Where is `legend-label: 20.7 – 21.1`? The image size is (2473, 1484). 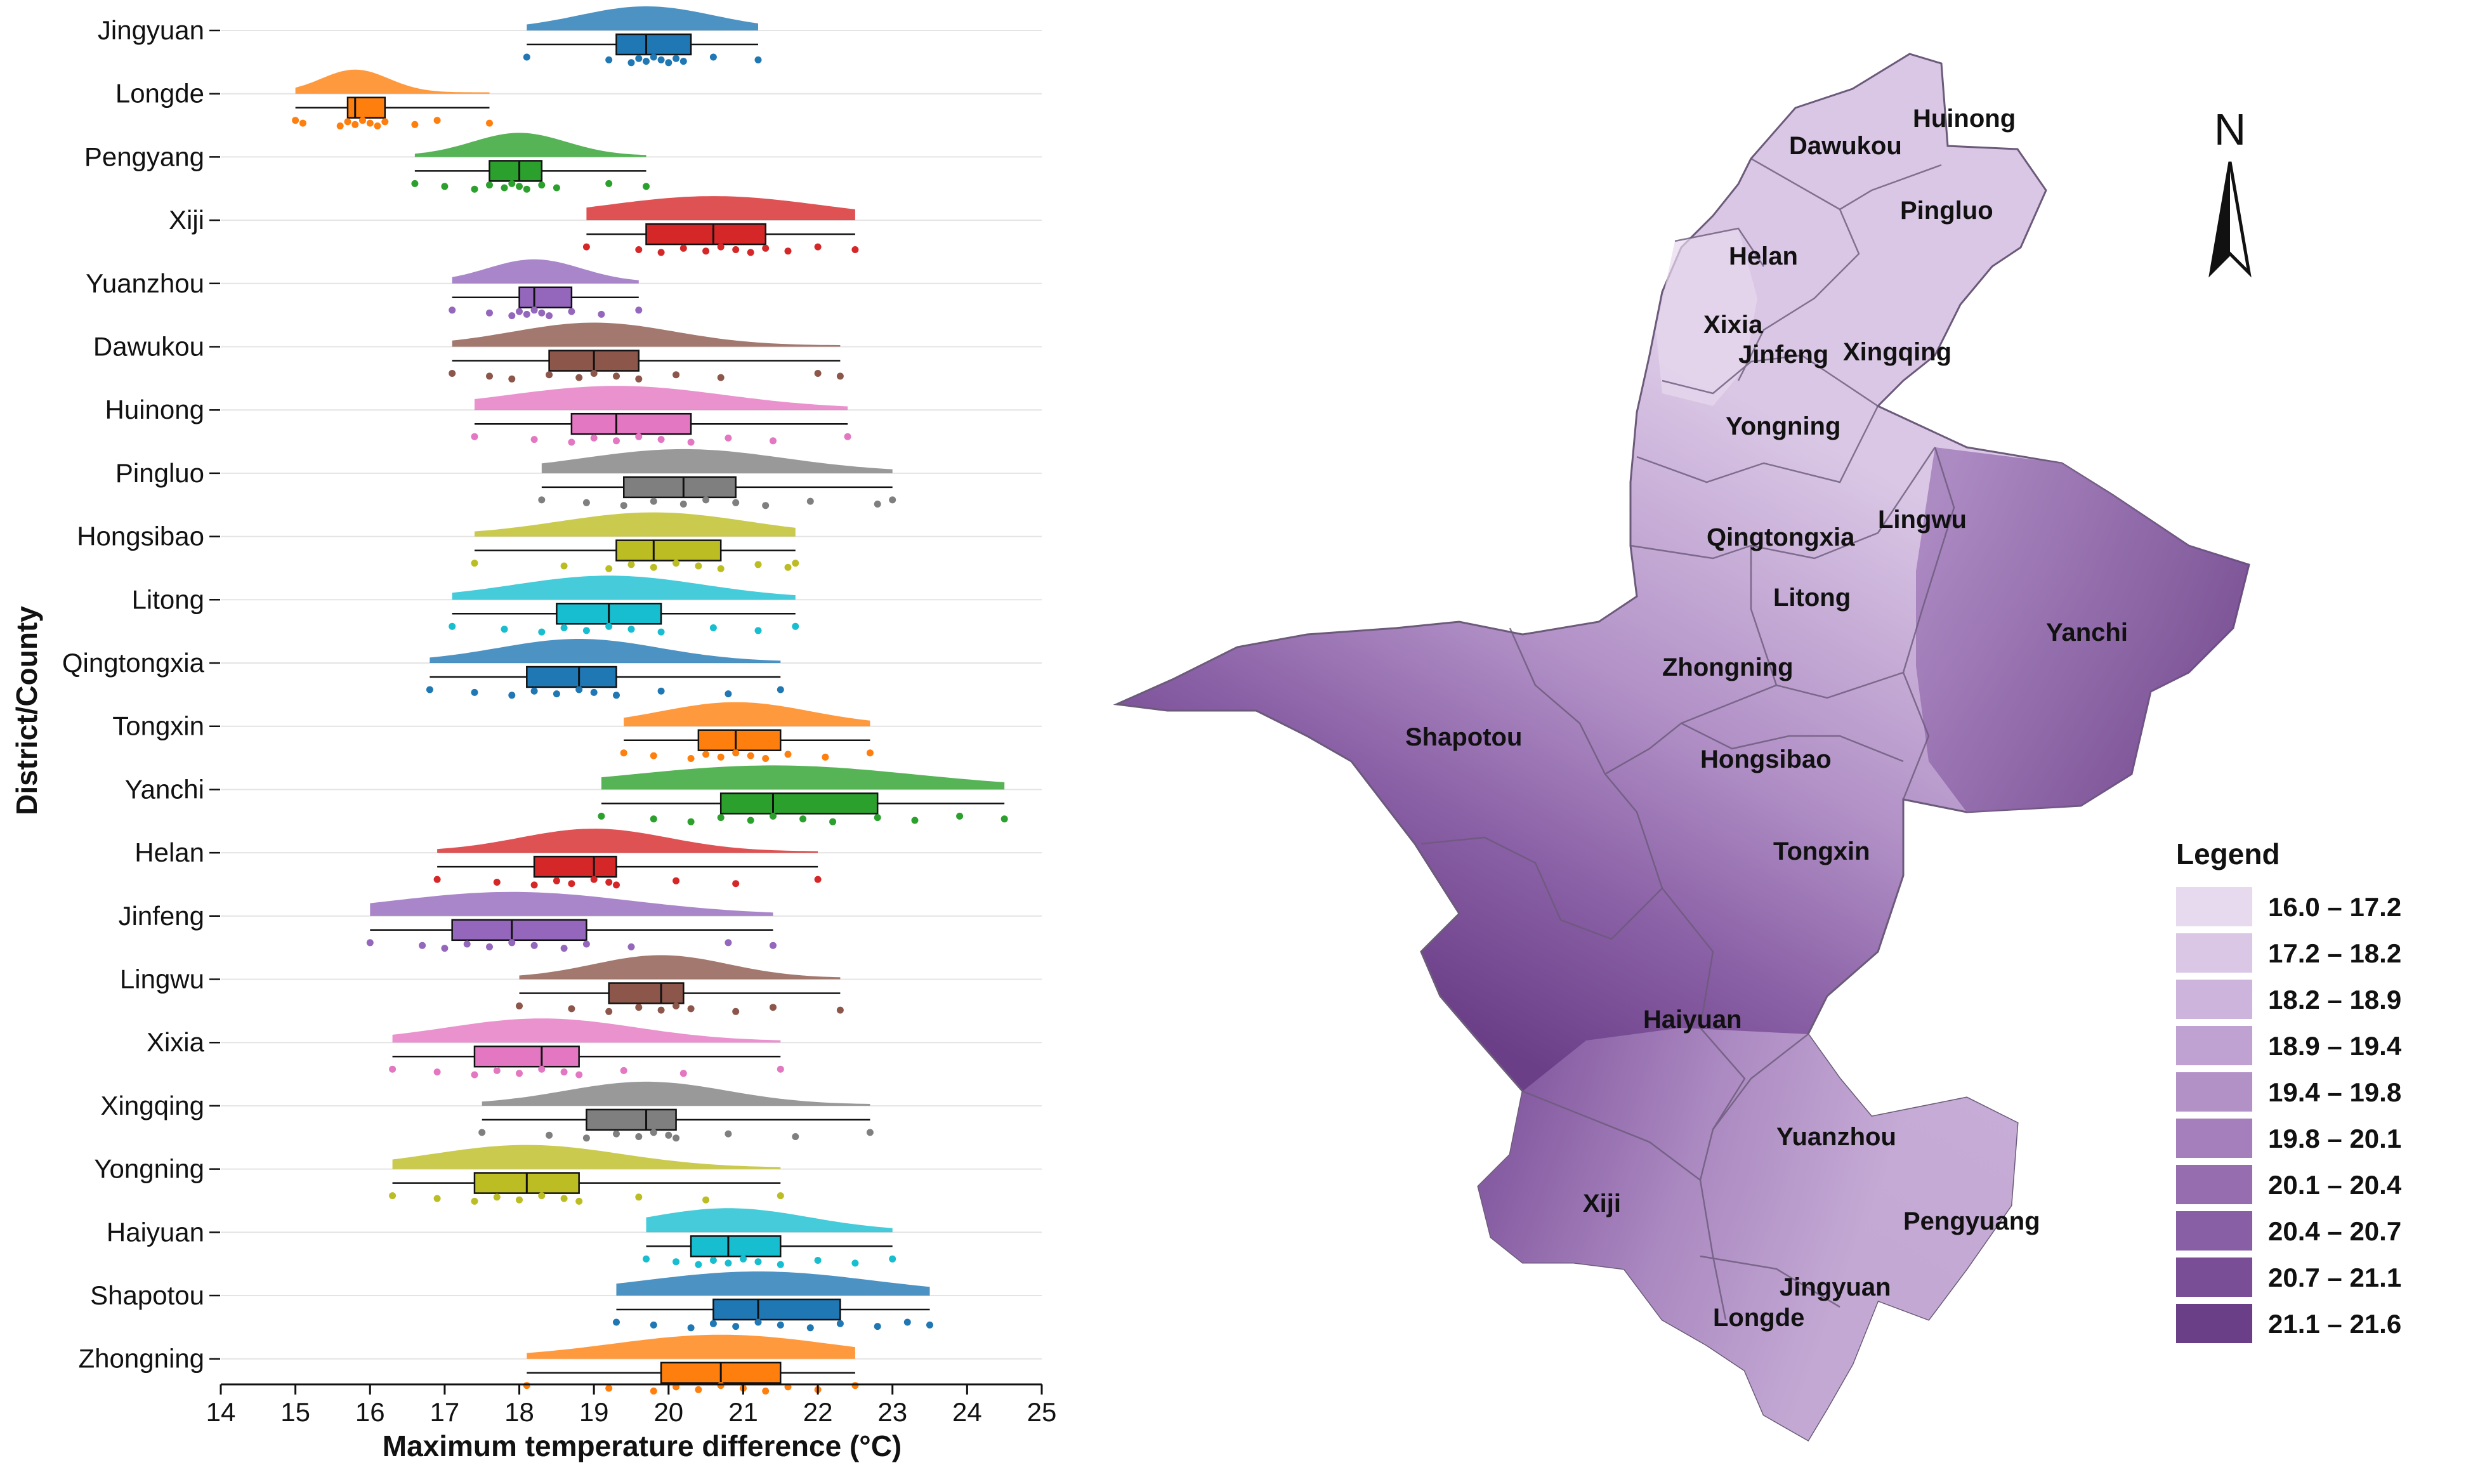
legend-label: 20.7 – 21.1 is located at coordinates (2334, 1277).